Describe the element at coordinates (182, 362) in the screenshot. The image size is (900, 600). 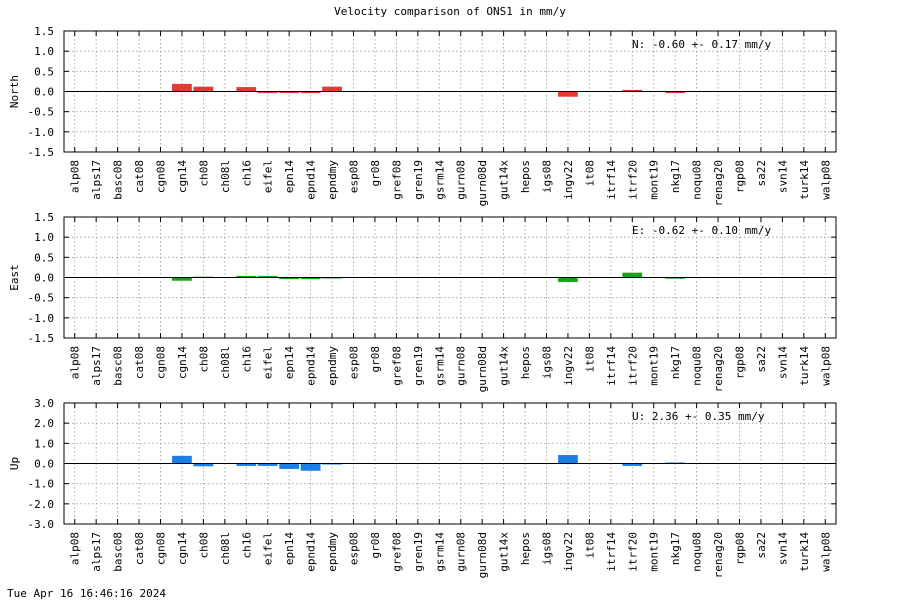
I see `x-tick-label: cgn14` at that location.